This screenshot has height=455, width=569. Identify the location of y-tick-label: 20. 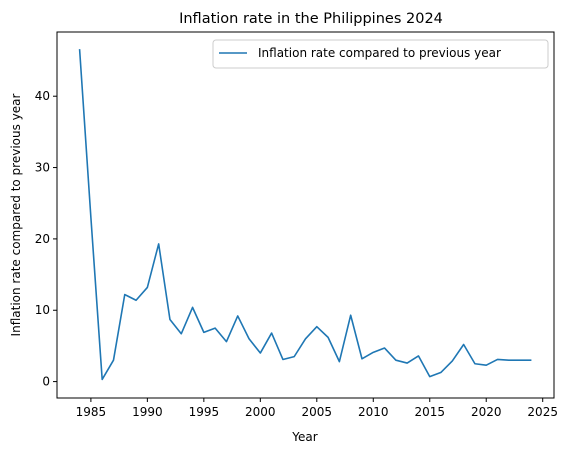
(42, 239).